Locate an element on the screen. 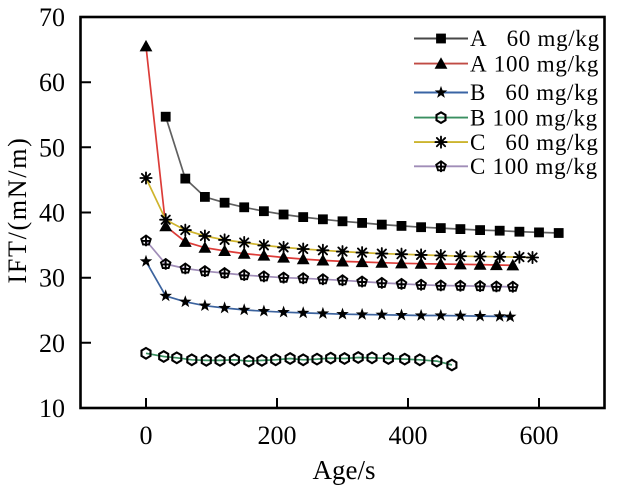 This screenshot has height=493, width=644. svg-text: 70 is located at coordinates (52, 17).